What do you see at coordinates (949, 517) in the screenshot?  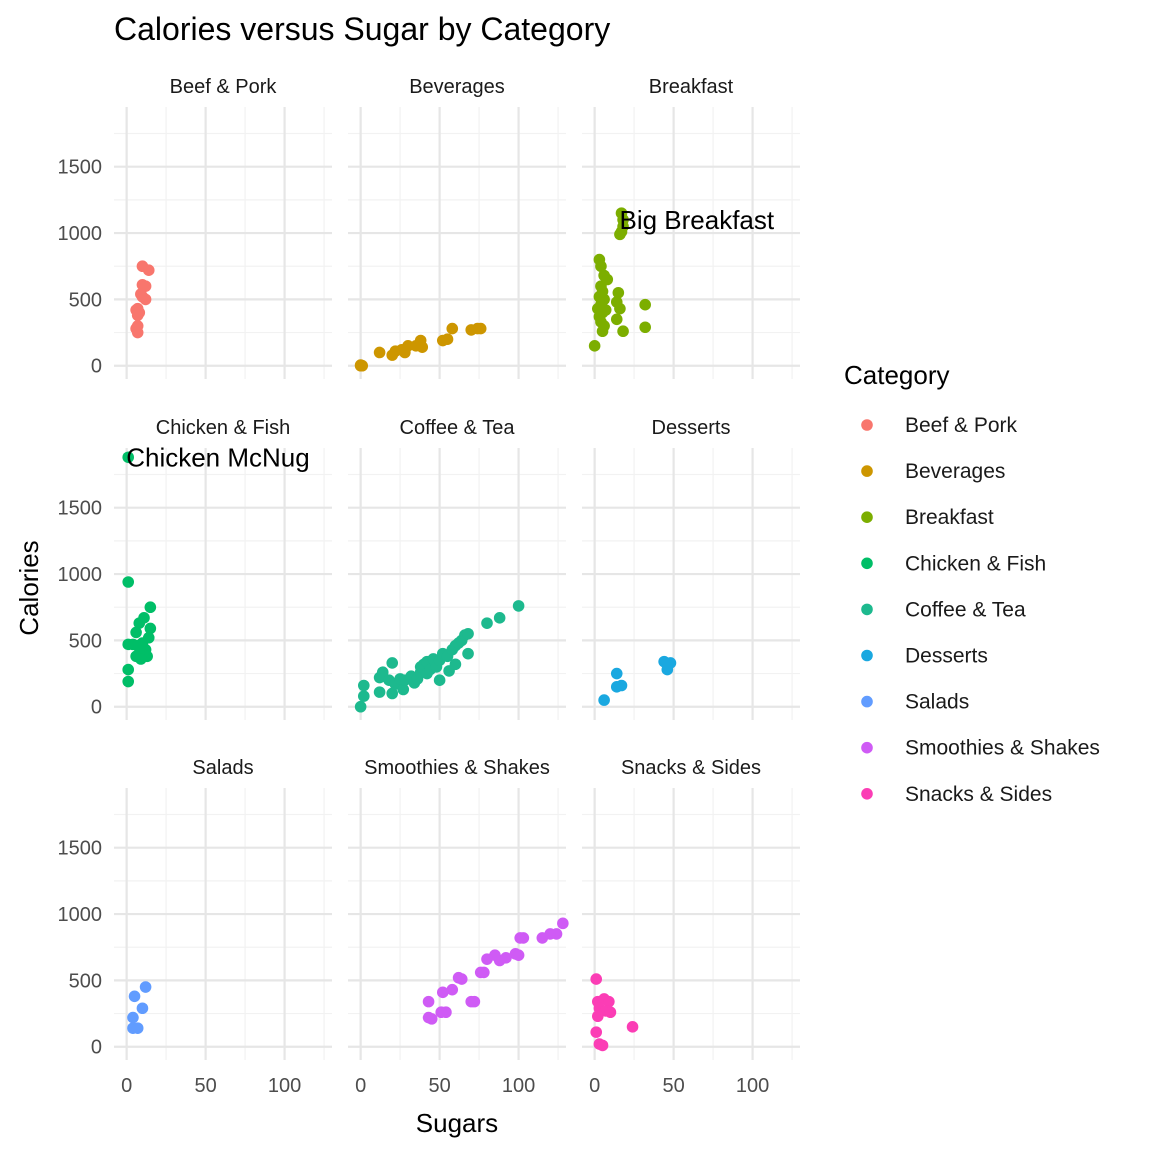 I see `legend-label: Breakfast` at bounding box center [949, 517].